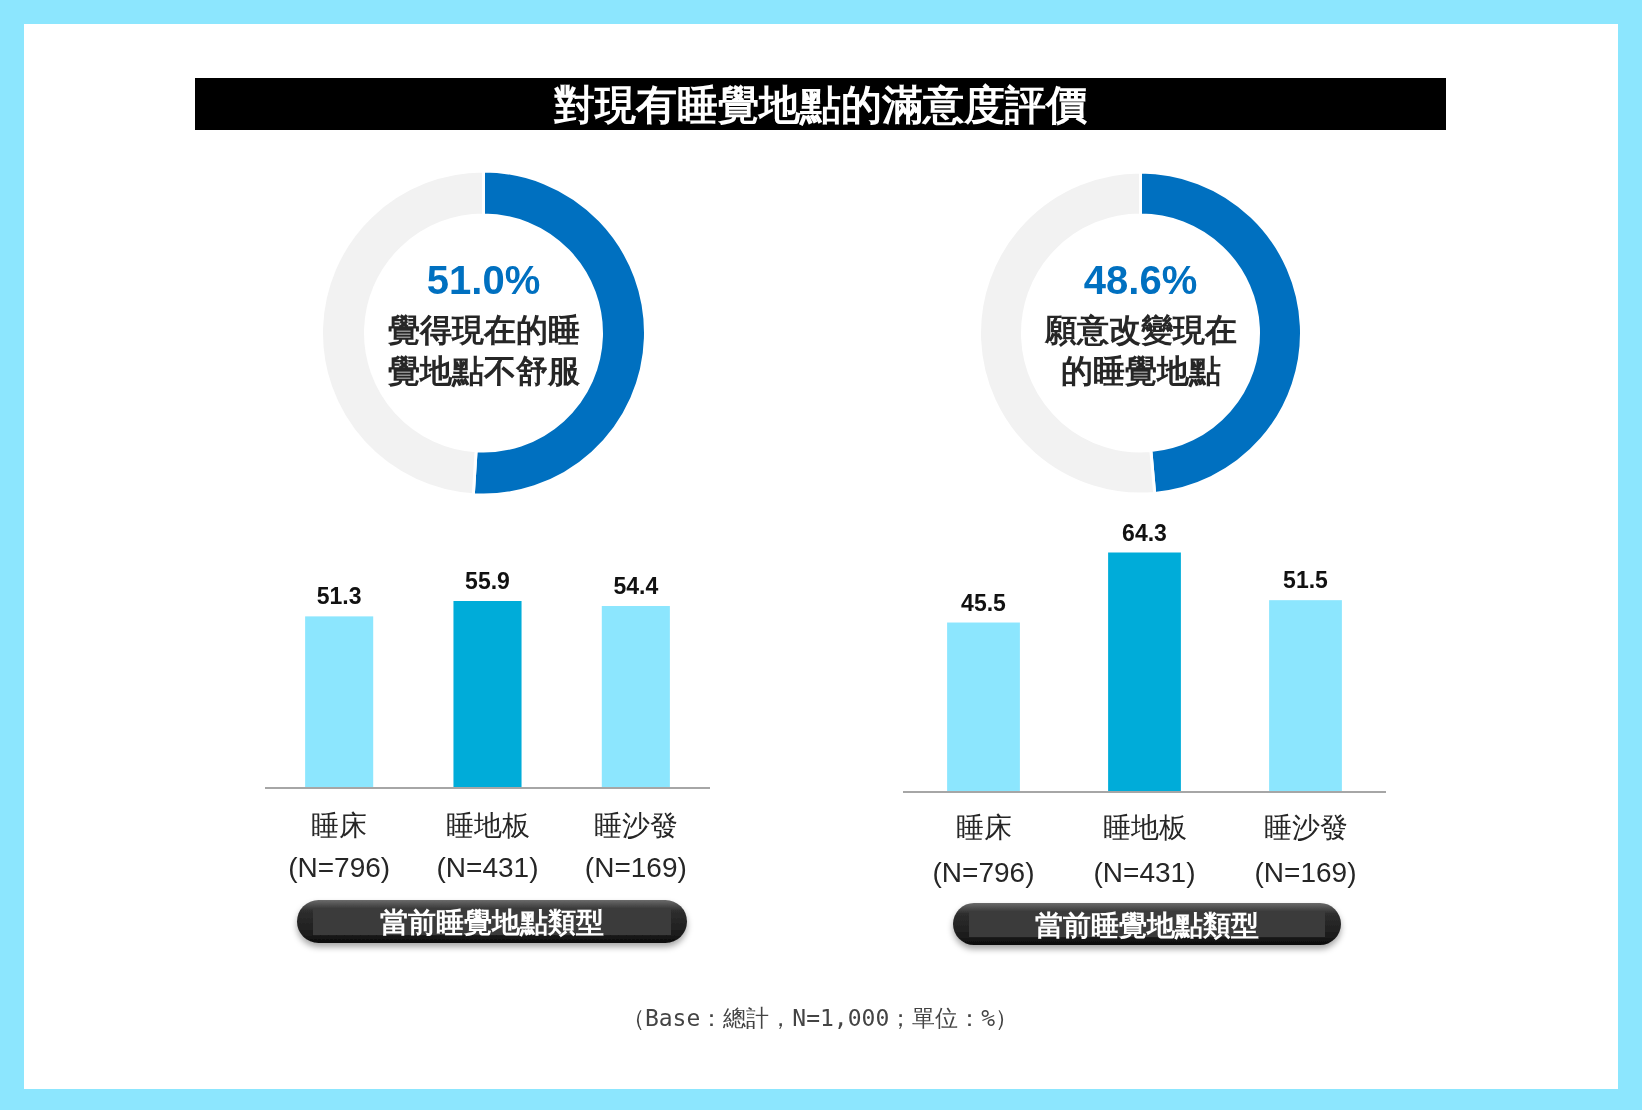 This screenshot has width=1642, height=1110. What do you see at coordinates (1140, 350) in the screenshot?
I see `slice-label: 願意改變現在的睡覺地點` at bounding box center [1140, 350].